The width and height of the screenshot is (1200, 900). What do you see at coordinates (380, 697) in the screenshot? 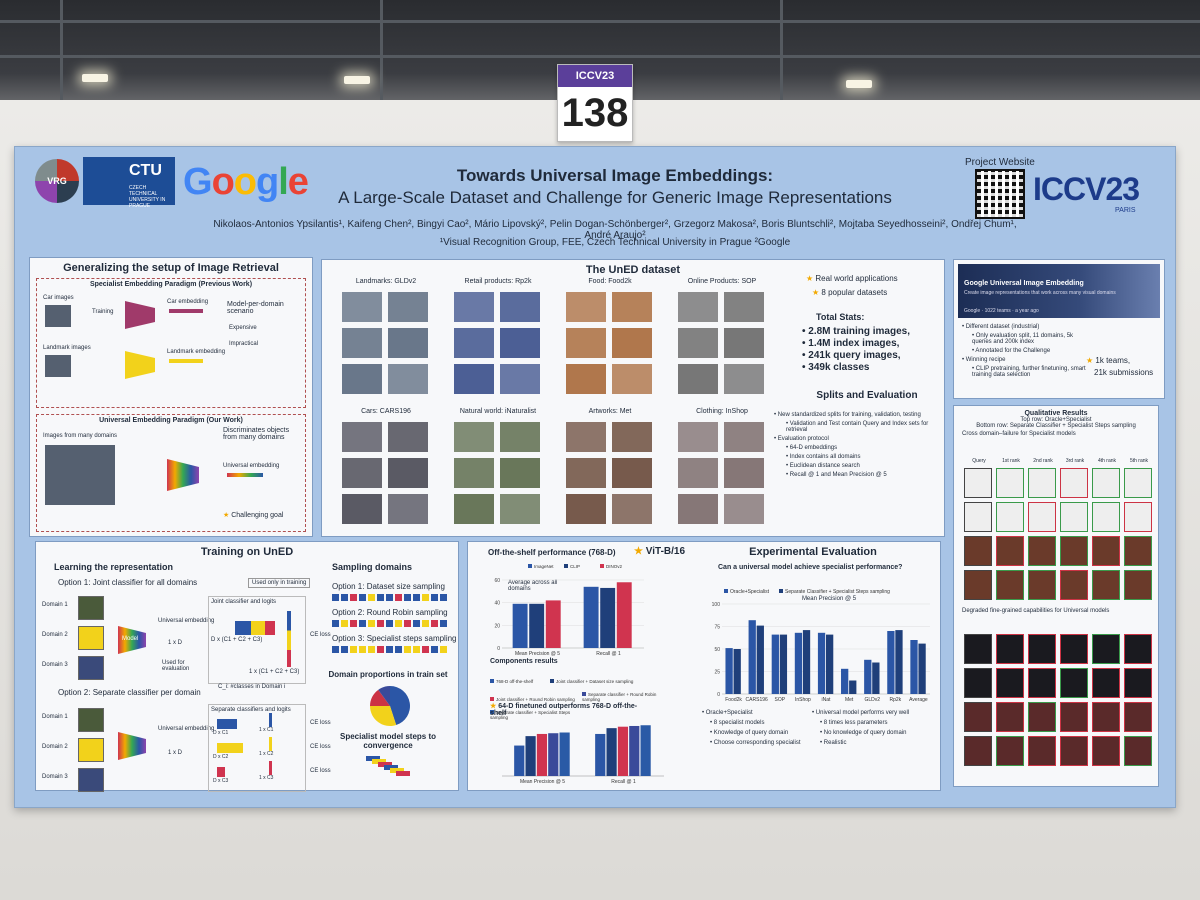
I see `pie-slice` at bounding box center [380, 697].